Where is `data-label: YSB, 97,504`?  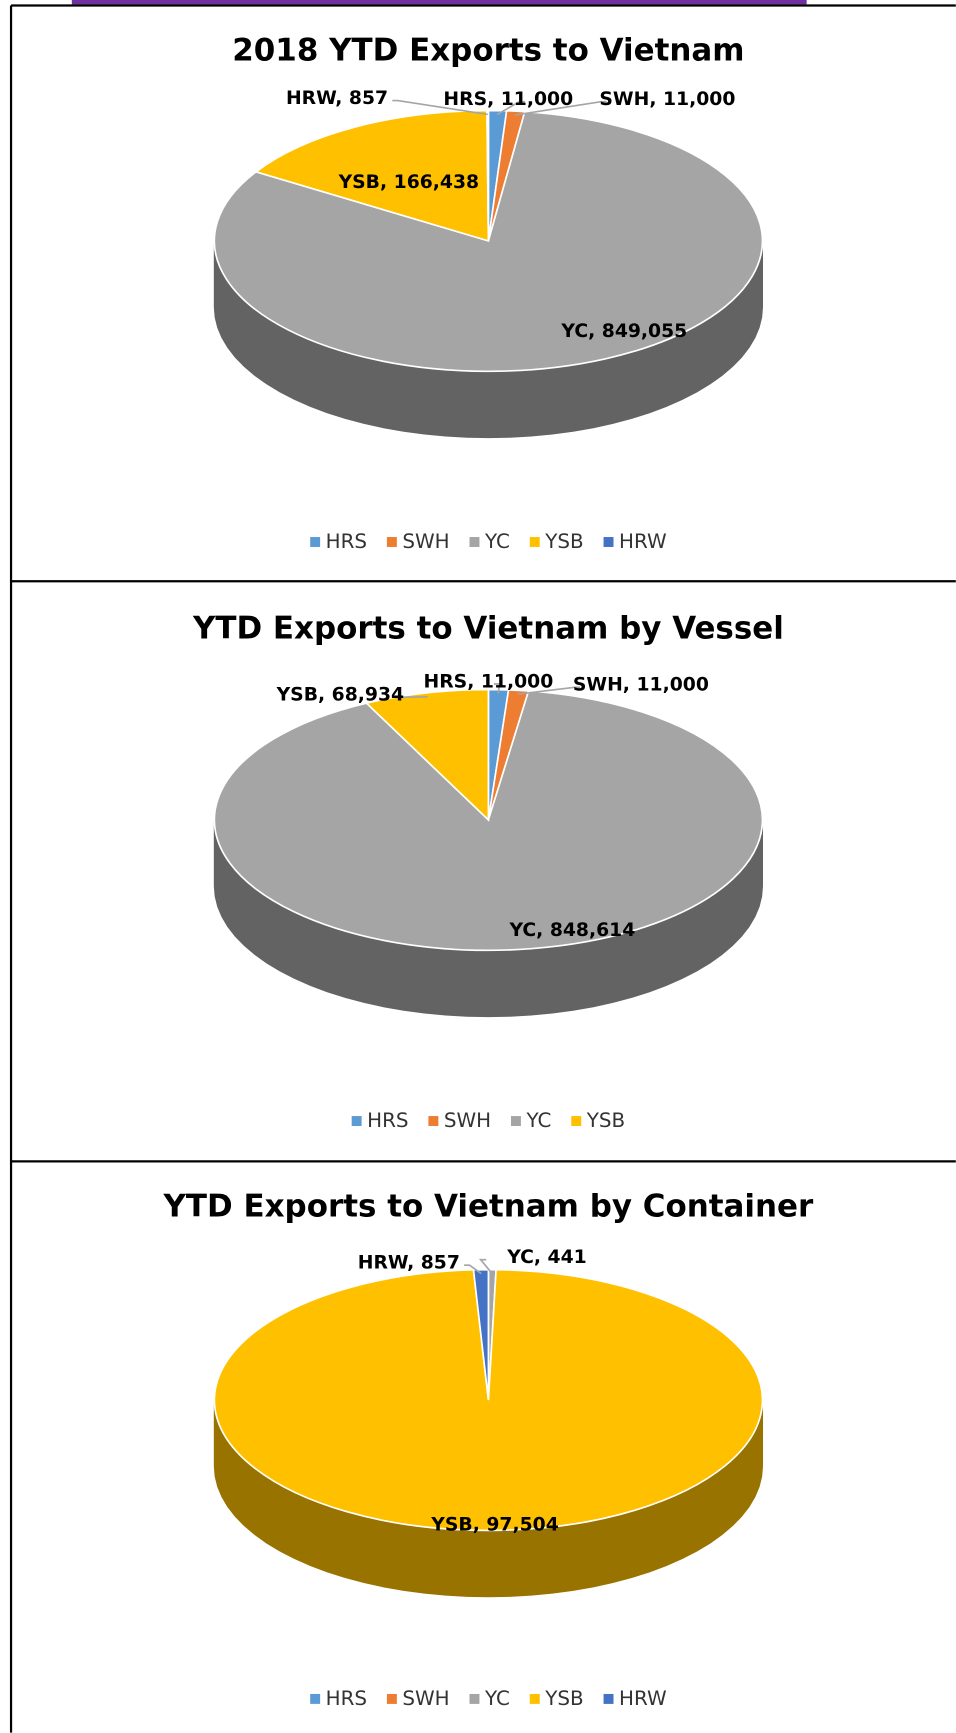 data-label: YSB, 97,504 is located at coordinates (494, 1524).